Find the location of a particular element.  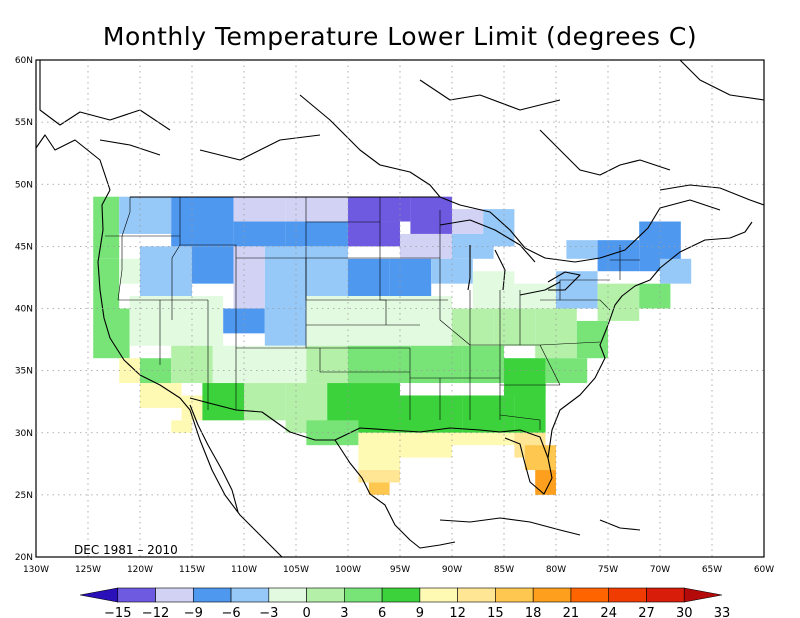

lon-label: 100W is located at coordinates (348, 570).